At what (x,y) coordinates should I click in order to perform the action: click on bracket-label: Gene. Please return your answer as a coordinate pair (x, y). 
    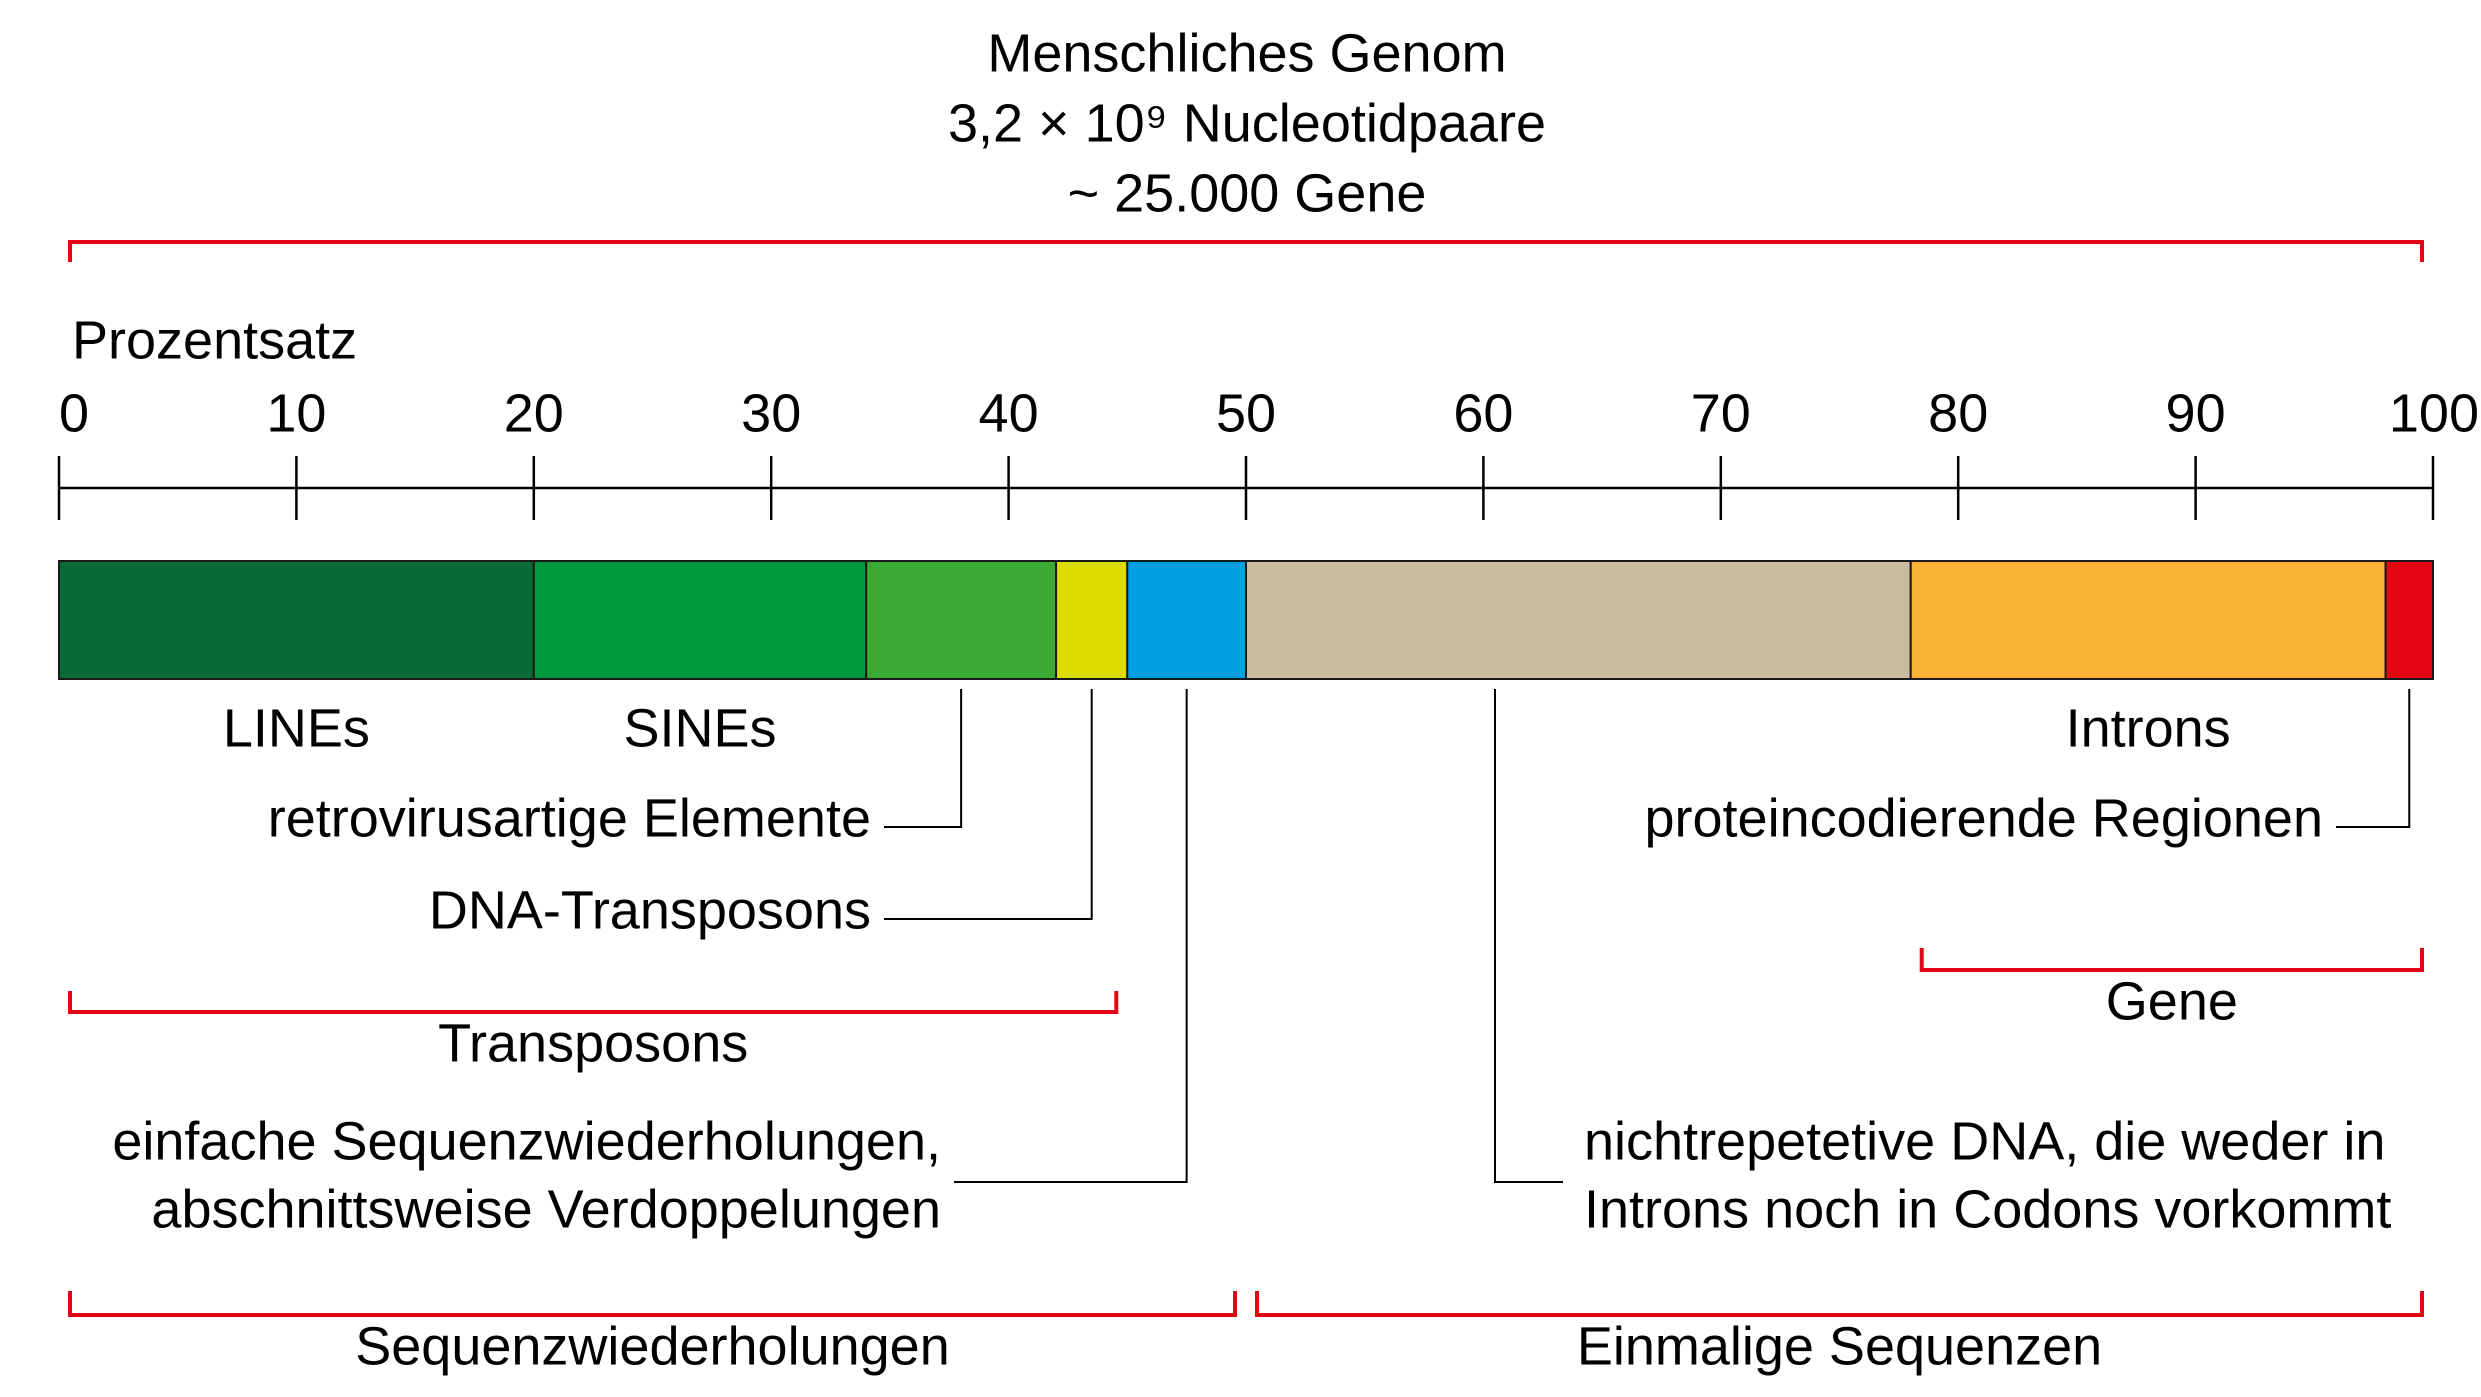
    Looking at the image, I should click on (2172, 1001).